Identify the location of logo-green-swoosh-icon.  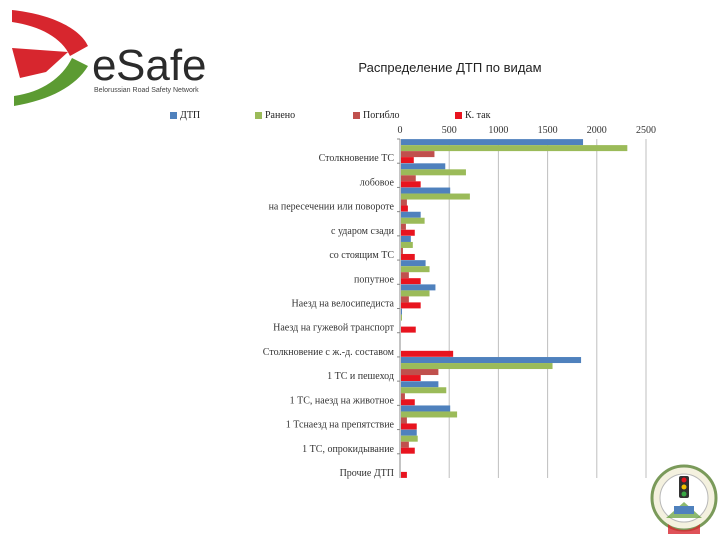
(51, 82).